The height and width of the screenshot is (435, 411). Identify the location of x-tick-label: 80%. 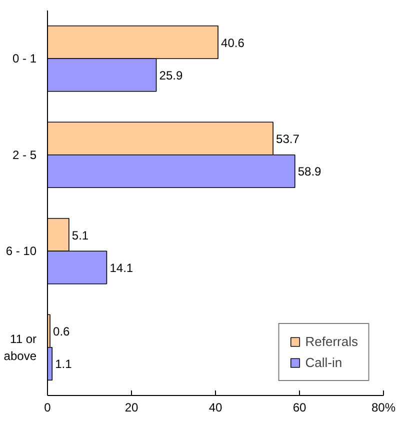
(383, 407).